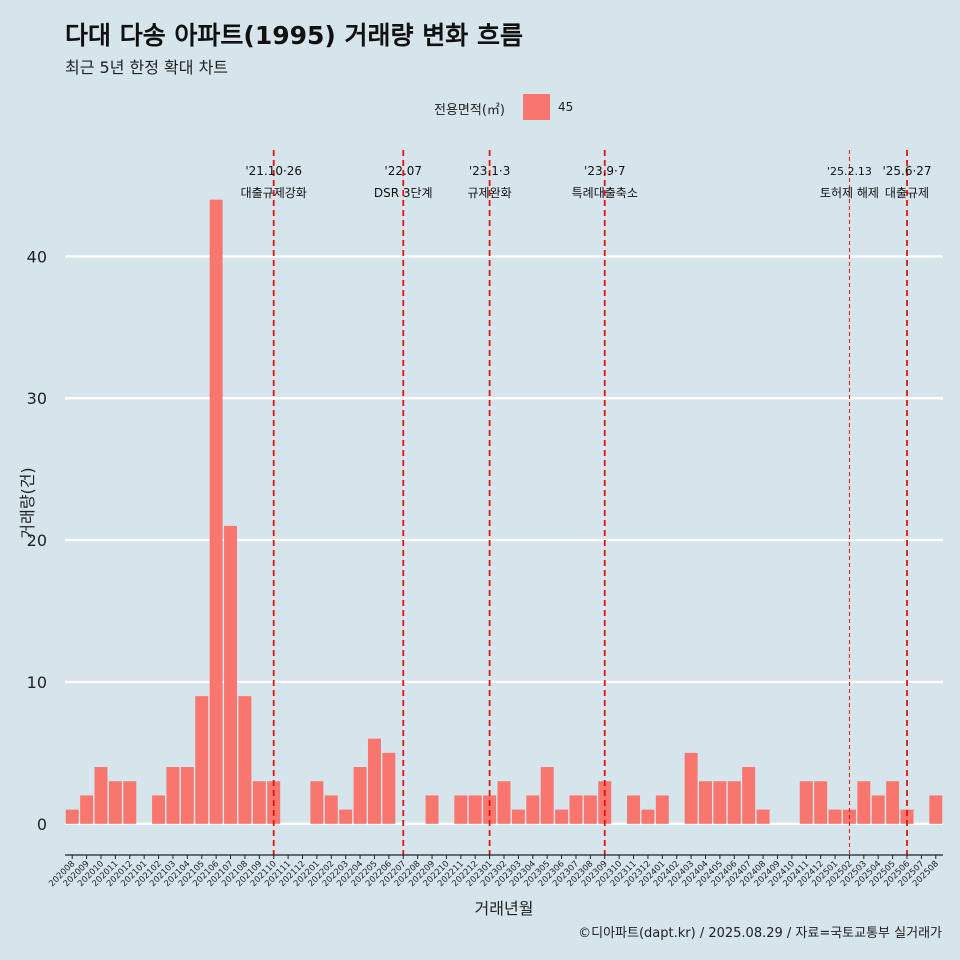 The height and width of the screenshot is (960, 960). I want to click on y-tick-label: 40, so click(37, 256).